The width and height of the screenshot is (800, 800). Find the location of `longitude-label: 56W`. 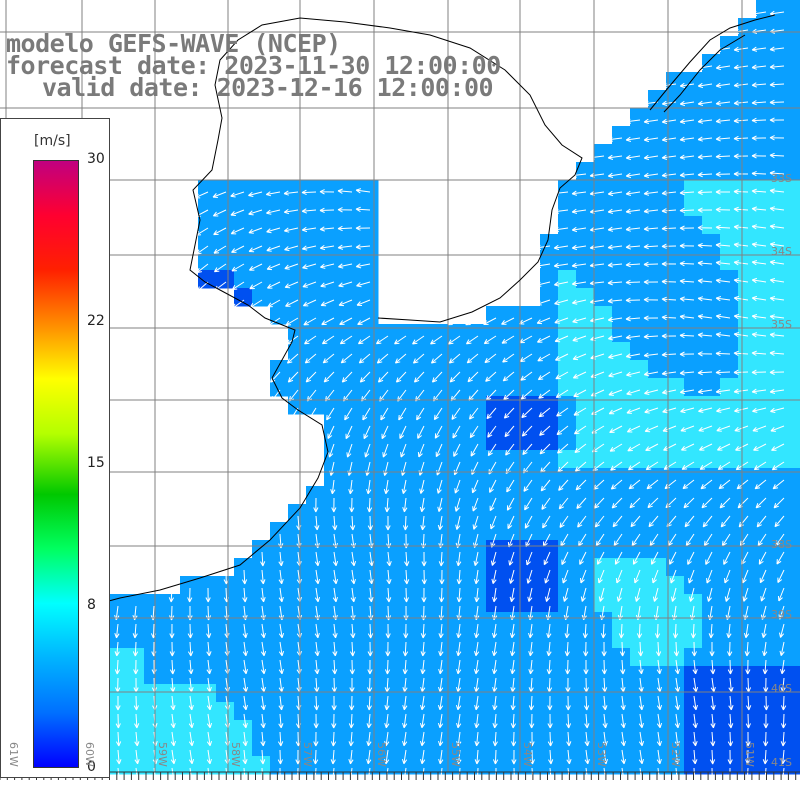

longitude-label: 56W is located at coordinates (381, 754).